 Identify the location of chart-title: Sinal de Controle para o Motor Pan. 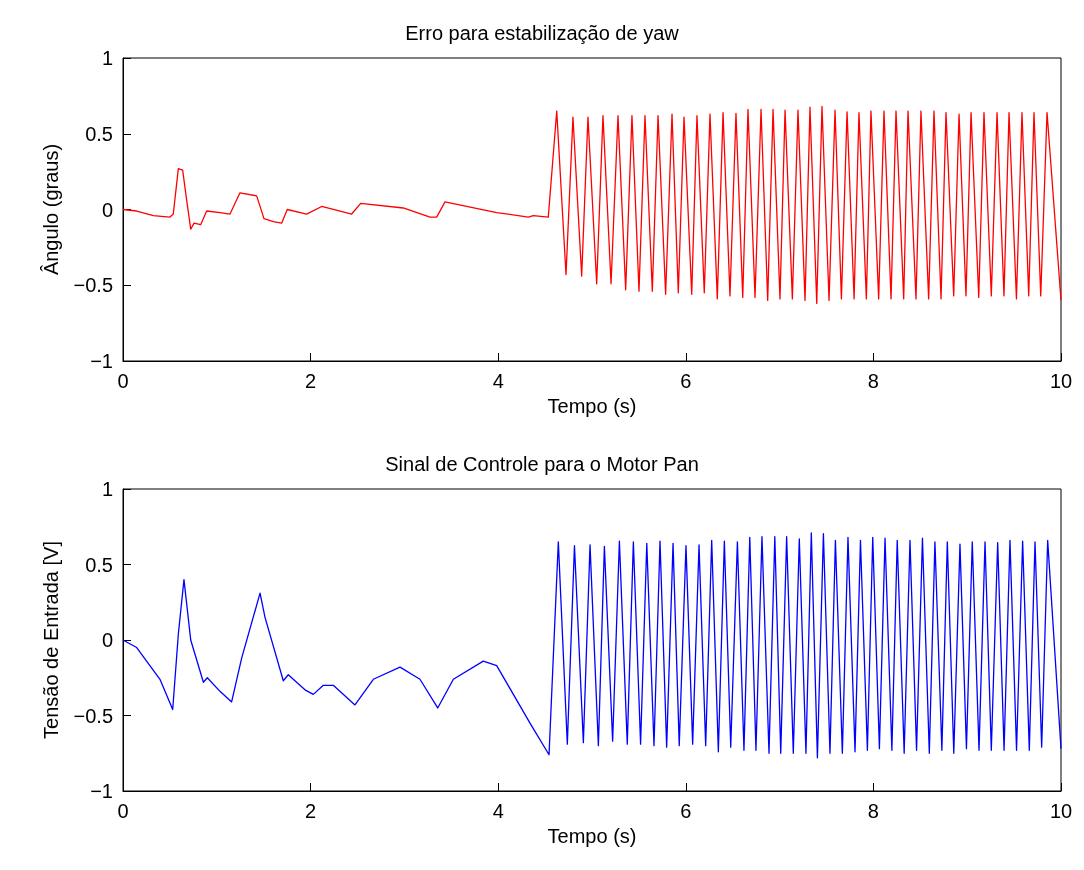
(542, 464).